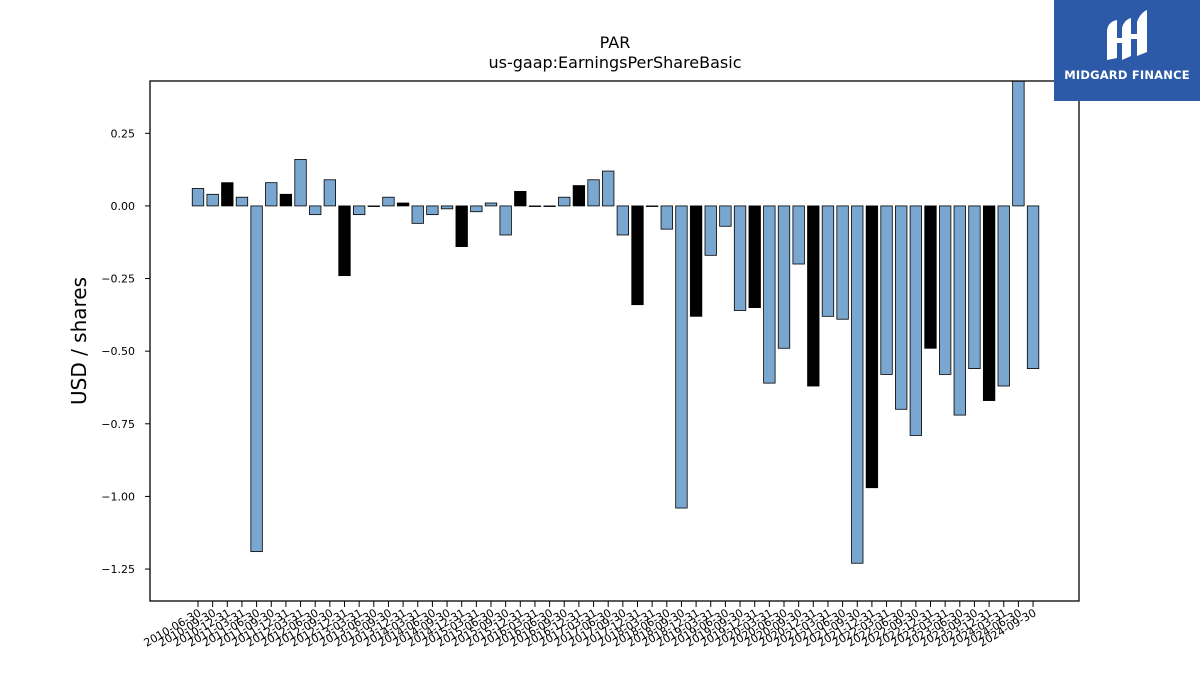 The width and height of the screenshot is (1200, 675). What do you see at coordinates (123, 206) in the screenshot?
I see `y-tick-label: 0.00` at bounding box center [123, 206].